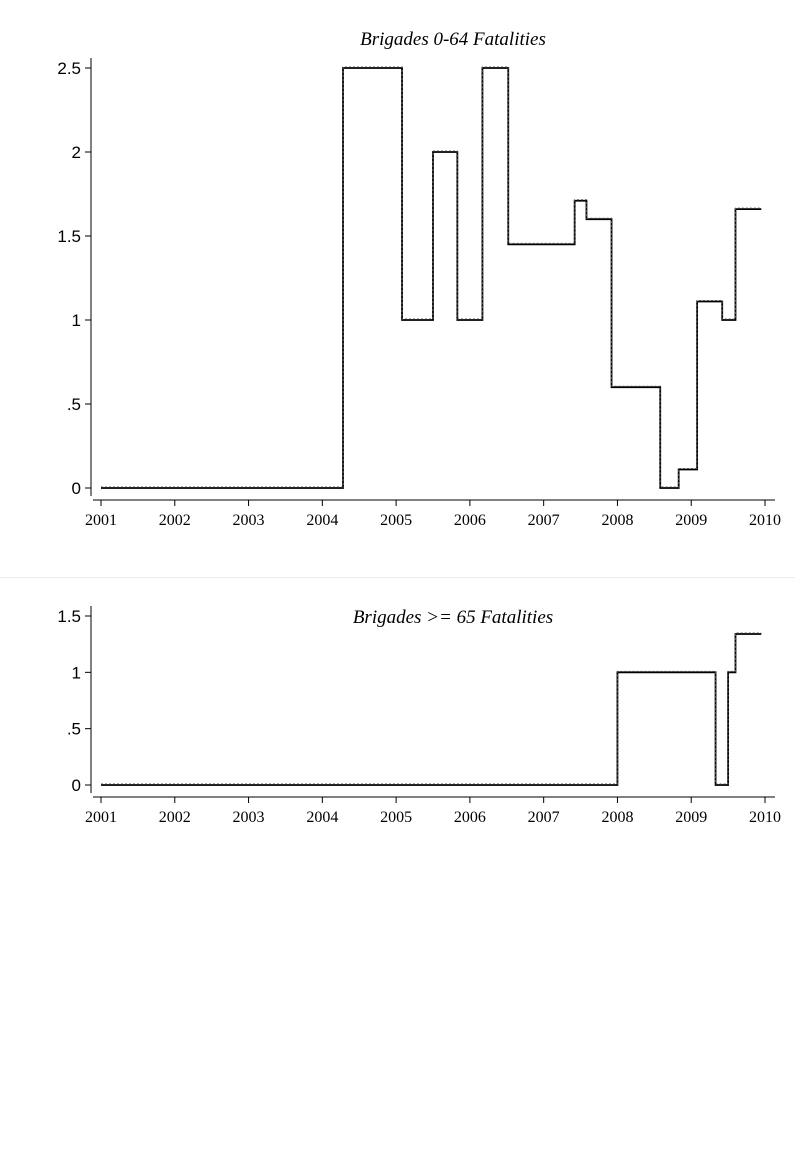 The height and width of the screenshot is (1153, 795). I want to click on chart-1-x-tick-label: 2005, so click(396, 520).